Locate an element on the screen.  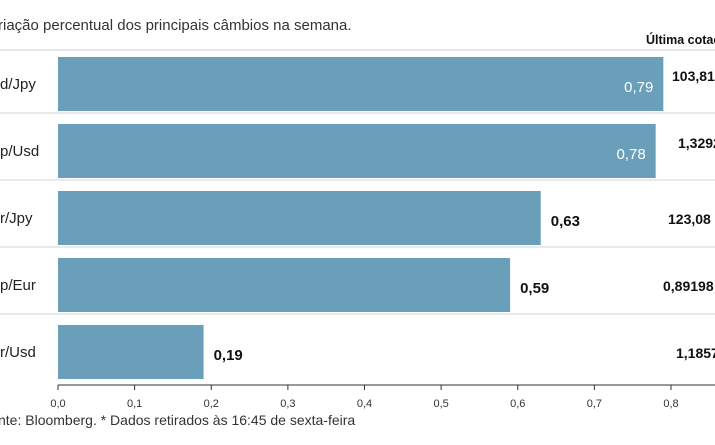
value-label: 0,79 is located at coordinates (638, 87).